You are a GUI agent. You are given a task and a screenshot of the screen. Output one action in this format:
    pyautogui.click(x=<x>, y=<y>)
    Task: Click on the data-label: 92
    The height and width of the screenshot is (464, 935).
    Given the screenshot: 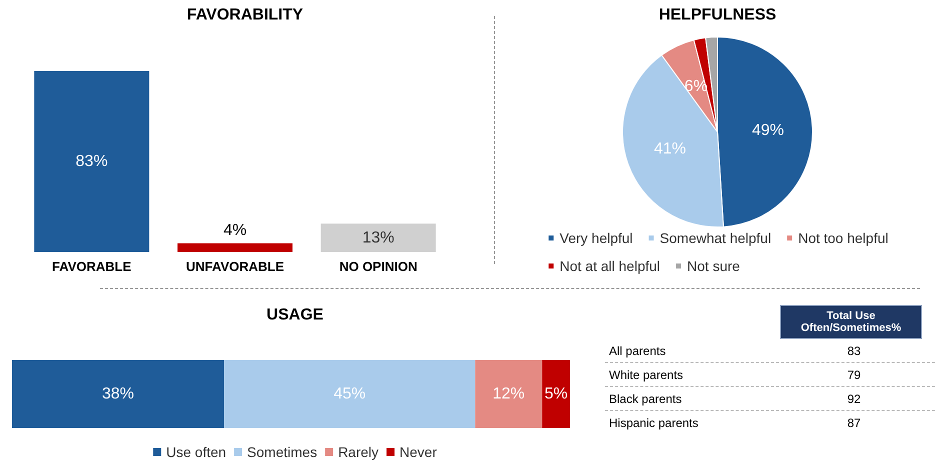 What is the action you would take?
    pyautogui.click(x=854, y=399)
    